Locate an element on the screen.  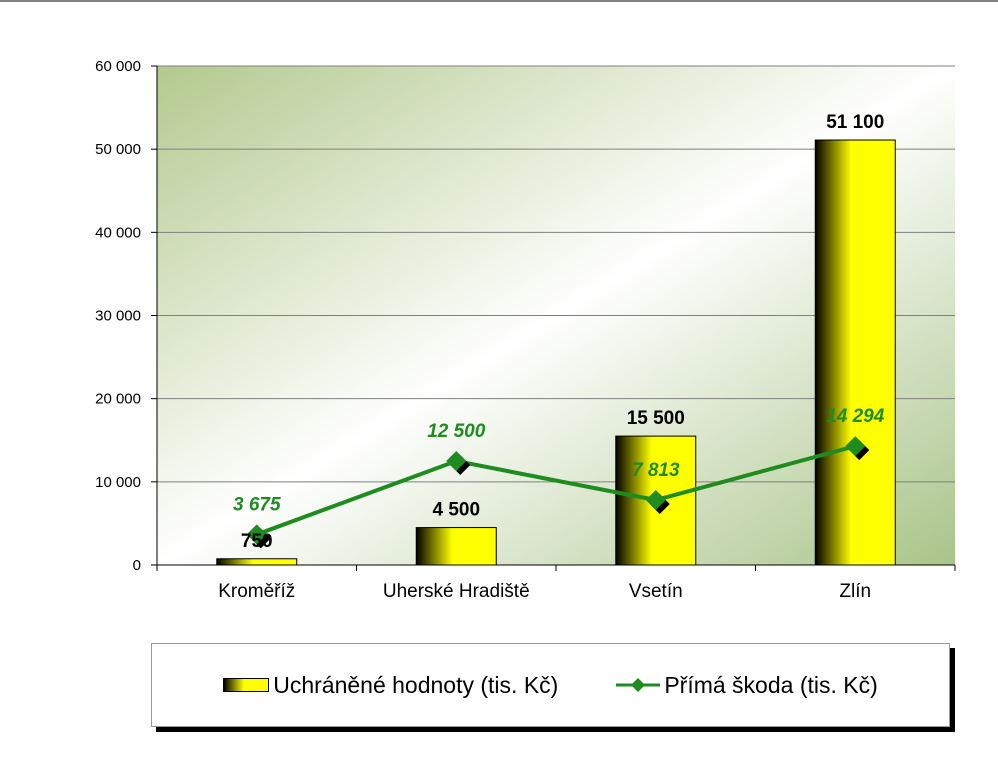
legend-label-bars: Uchráněné hodnoty (tis. Kč) is located at coordinates (416, 684).